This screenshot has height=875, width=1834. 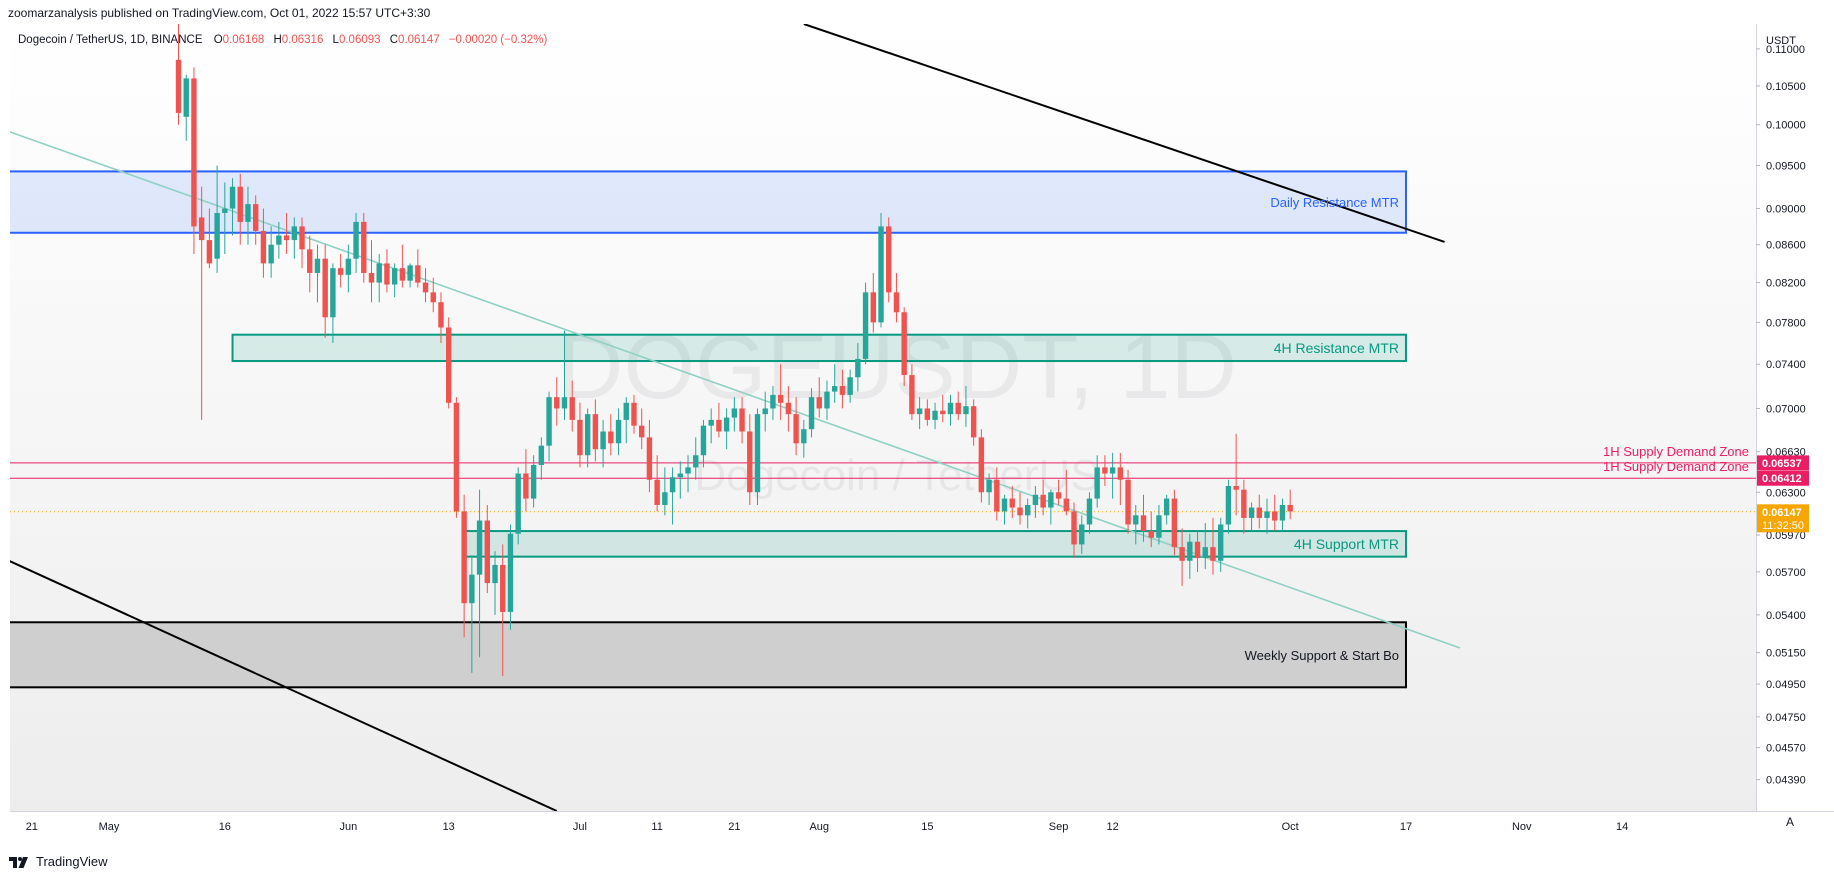 What do you see at coordinates (1786, 718) in the screenshot?
I see `price-tick-label: 0.04750` at bounding box center [1786, 718].